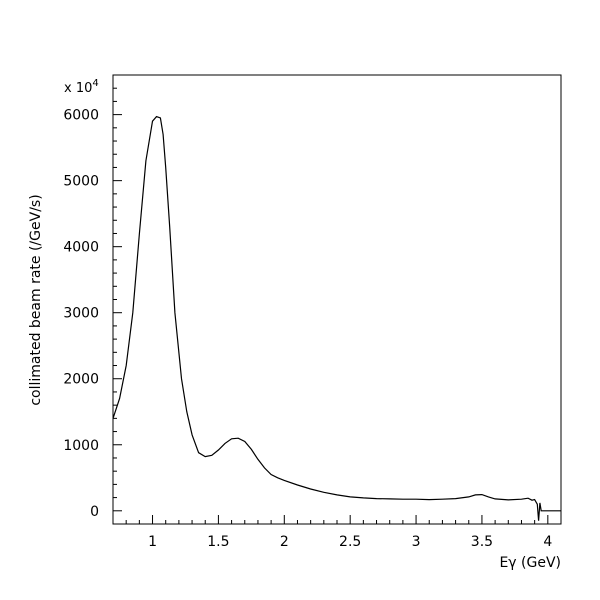 Image resolution: width=600 pixels, height=600 pixels. What do you see at coordinates (36, 299) in the screenshot?
I see `y-axis-label: collimated beam rate (/GeV/s)` at bounding box center [36, 299].